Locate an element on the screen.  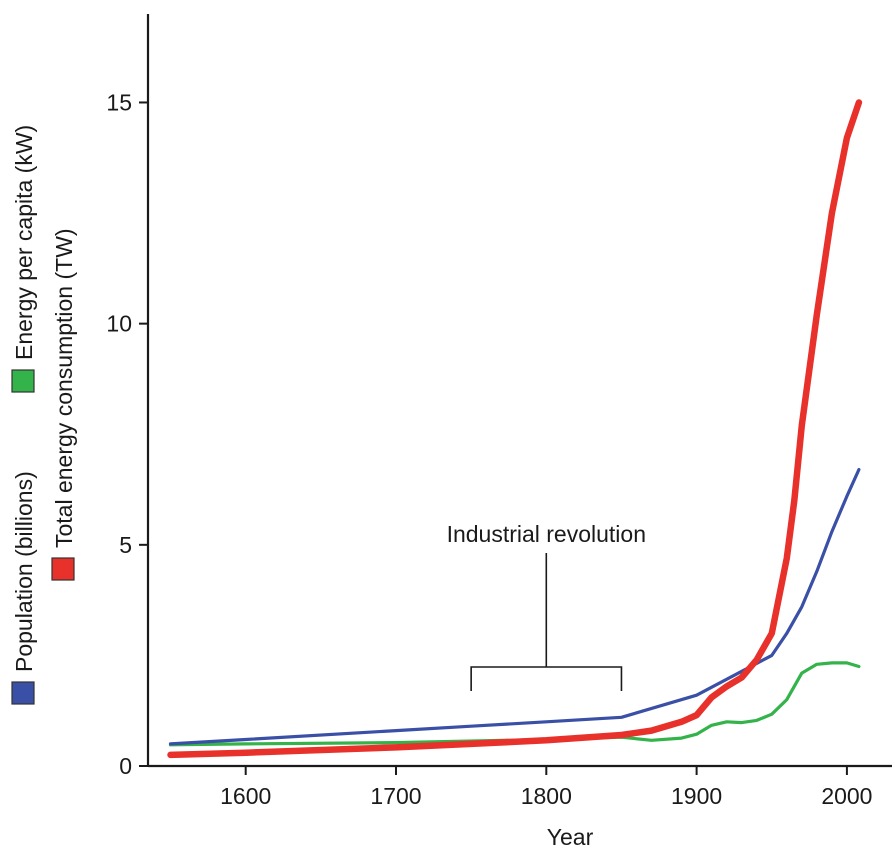
y-axis-ticks: 0 5 10 15 is located at coordinates (127, 434).